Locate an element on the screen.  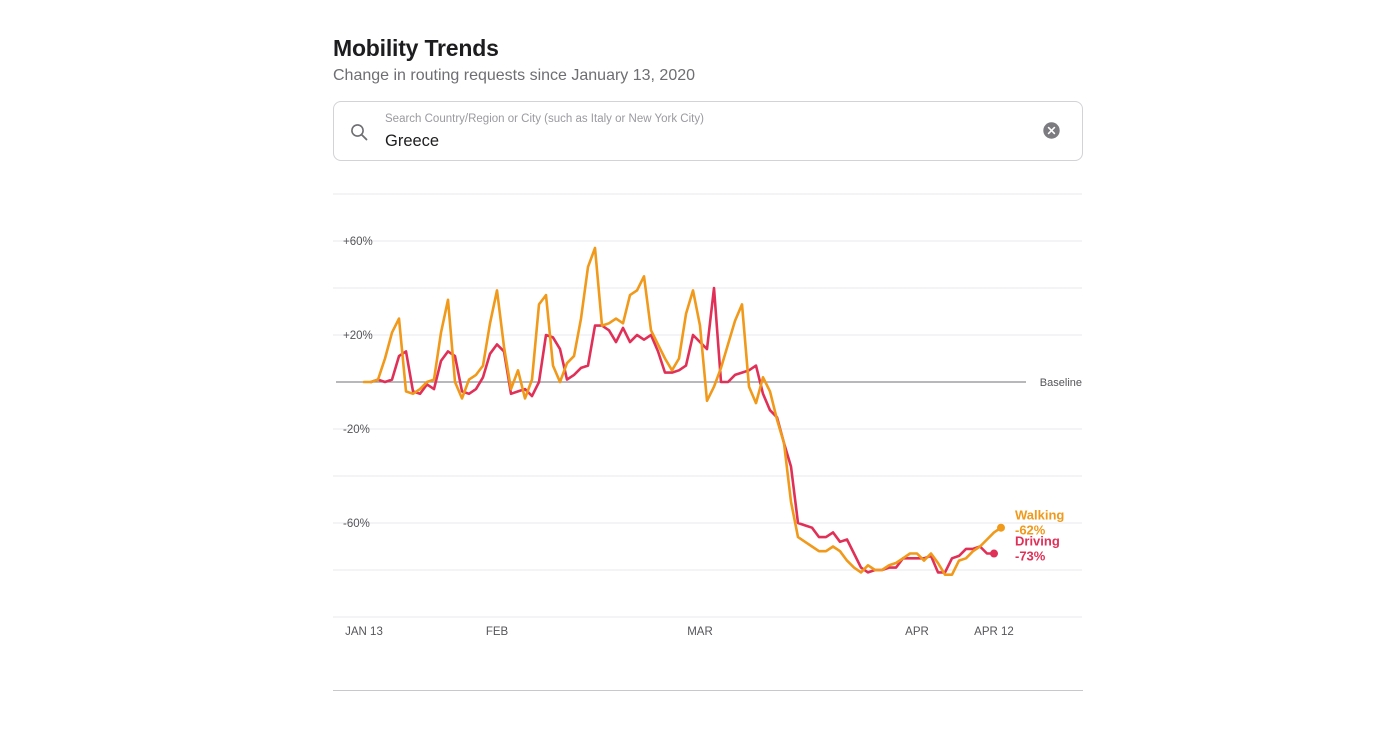
x-tick-label: APR 12 is located at coordinates (994, 632).